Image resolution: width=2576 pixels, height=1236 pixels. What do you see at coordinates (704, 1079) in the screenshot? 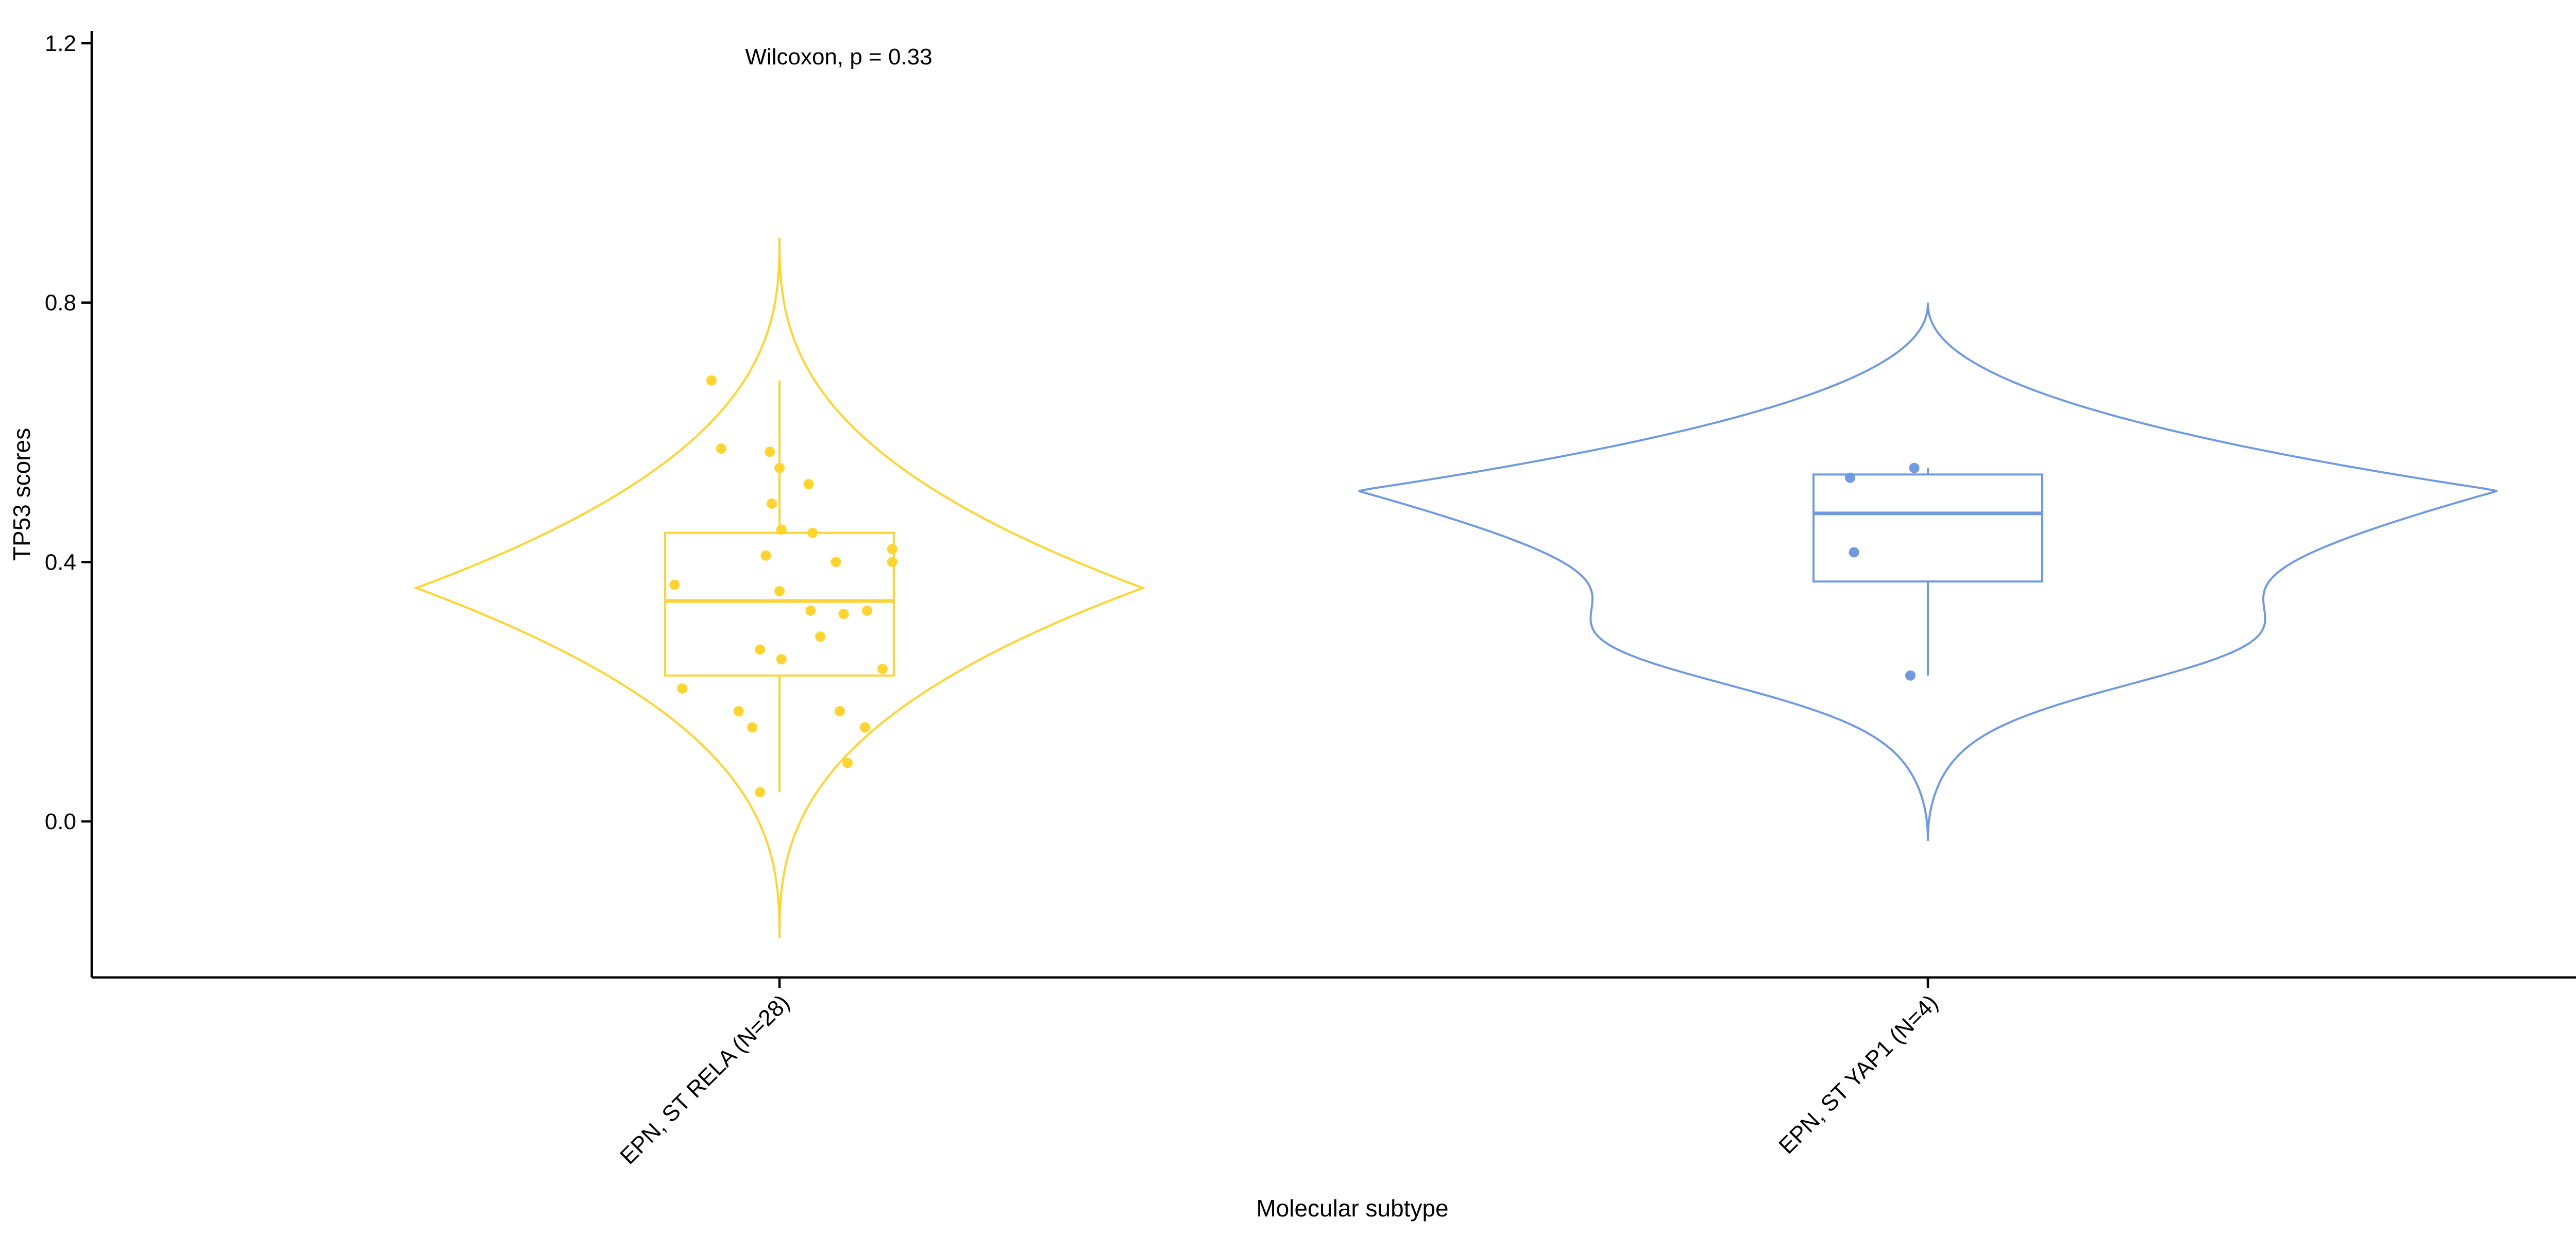
I see `x-tick-label-1: EPN, ST RELA (N=28)` at bounding box center [704, 1079].